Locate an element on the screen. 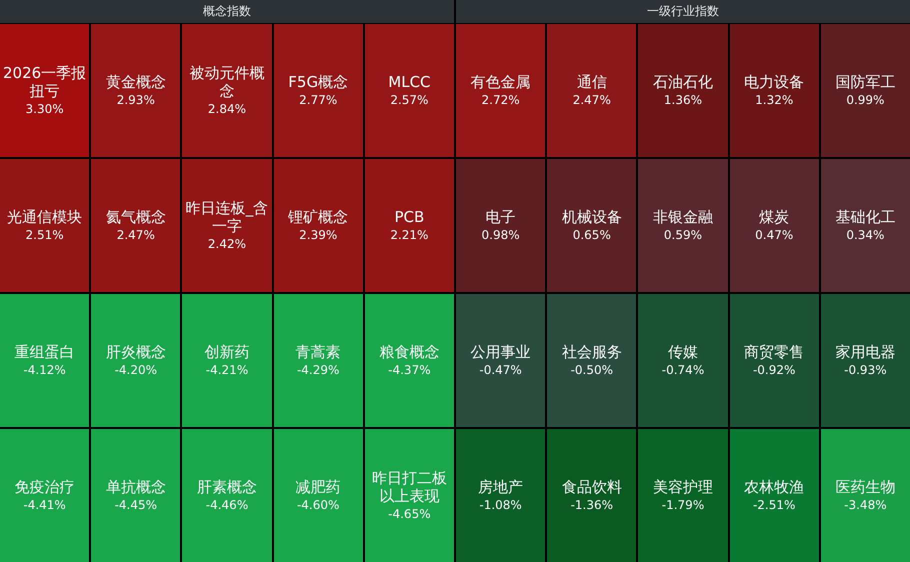 Image resolution: width=910 pixels, height=562 pixels. data-label: 2.84% is located at coordinates (227, 109).